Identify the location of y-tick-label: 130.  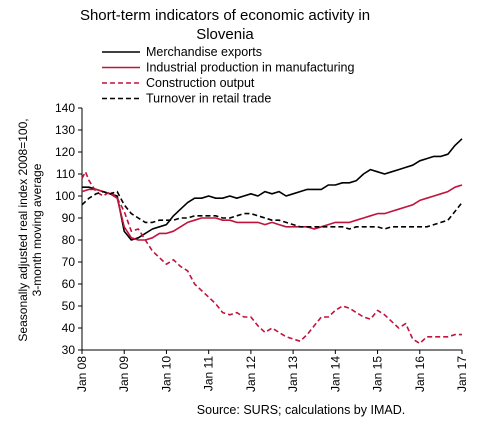
(65, 130).